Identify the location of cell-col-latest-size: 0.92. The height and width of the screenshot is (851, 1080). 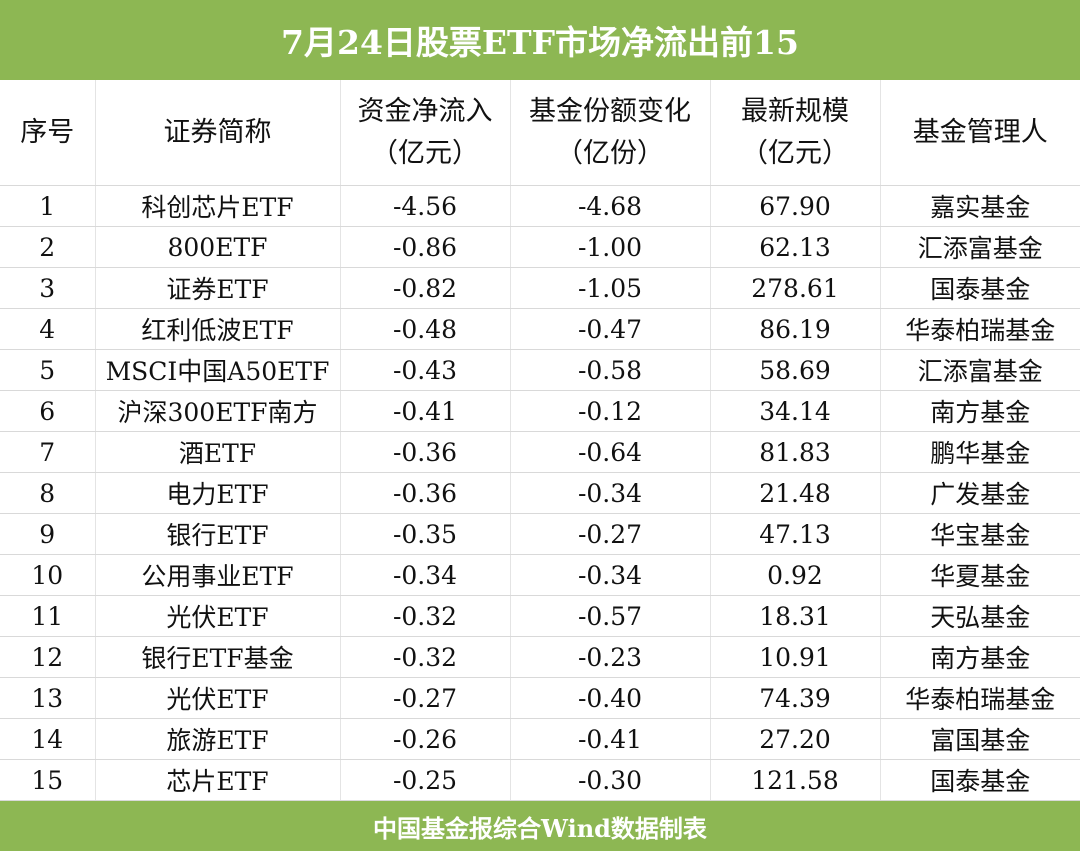
(795, 575).